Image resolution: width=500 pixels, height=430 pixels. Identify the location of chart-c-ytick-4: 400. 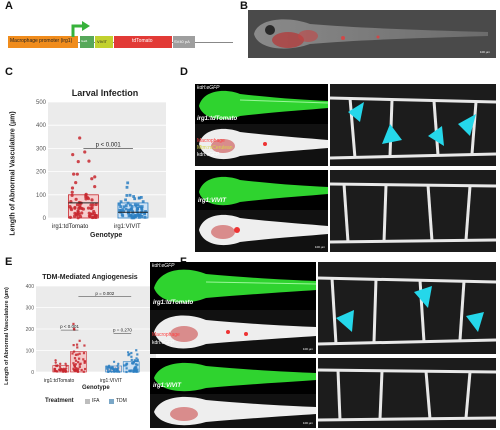
(41, 126).